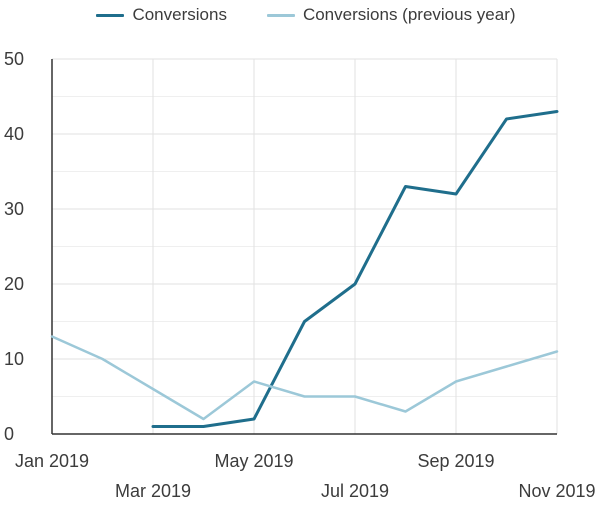 The width and height of the screenshot is (612, 507). I want to click on x-tick-label: May 2019, so click(253, 461).